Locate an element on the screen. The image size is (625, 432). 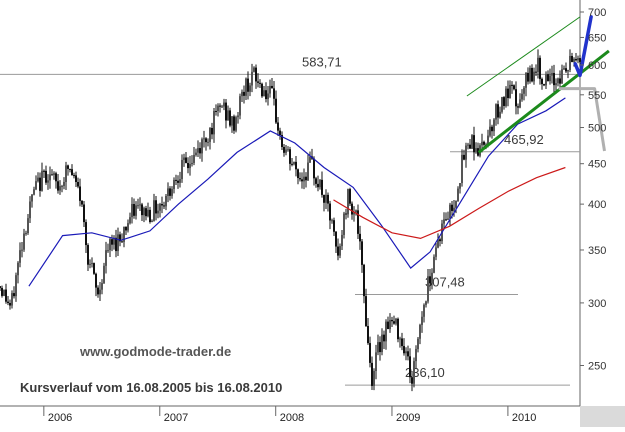
y-tick-label: 500 is located at coordinates (597, 129).